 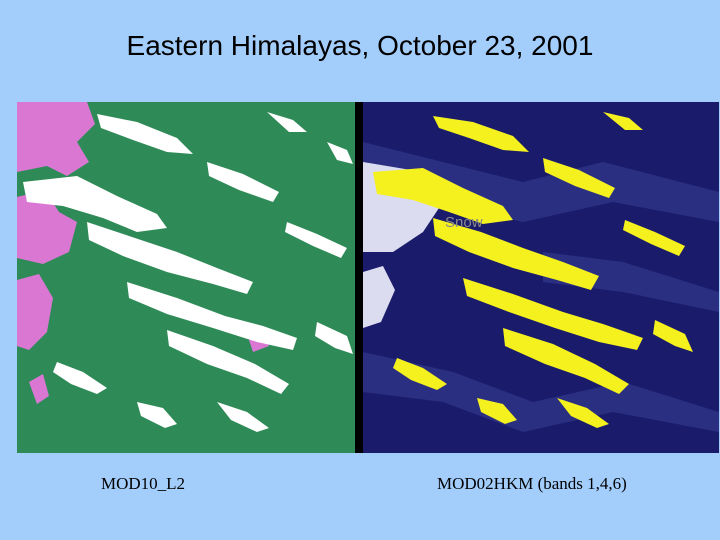 I want to click on left-image-caption: MOD10_L2, so click(x=143, y=483).